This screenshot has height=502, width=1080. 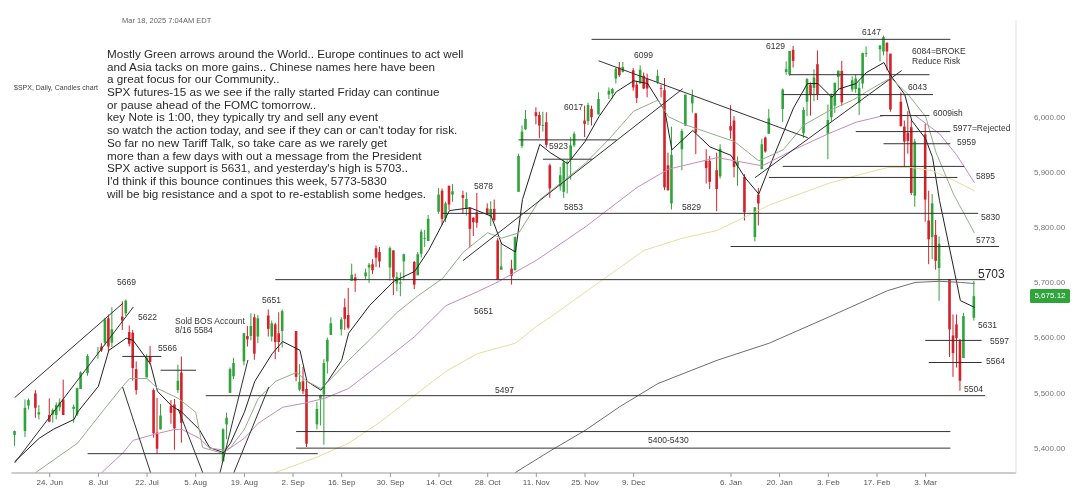 I want to click on x-tick-label: 3. Mar, so click(x=926, y=482).